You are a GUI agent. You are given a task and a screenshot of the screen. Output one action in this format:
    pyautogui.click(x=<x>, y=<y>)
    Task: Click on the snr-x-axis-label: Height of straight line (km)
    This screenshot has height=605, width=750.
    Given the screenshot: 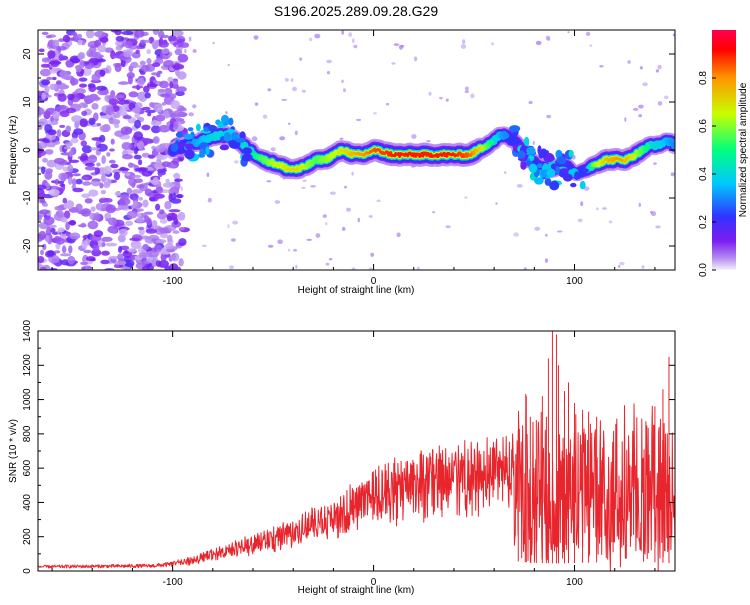 What is the action you would take?
    pyautogui.click(x=356, y=590)
    